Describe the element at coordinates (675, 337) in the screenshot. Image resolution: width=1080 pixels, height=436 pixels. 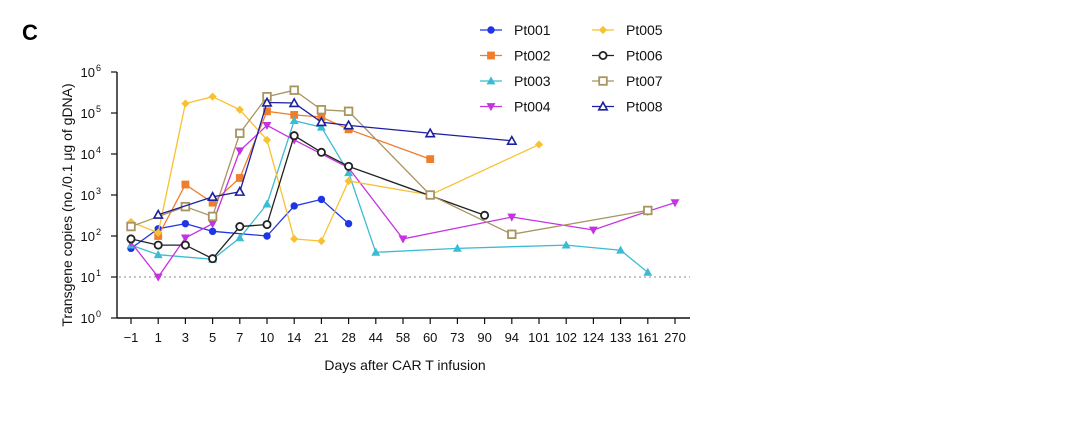
I see `x-tick-label: 270` at that location.